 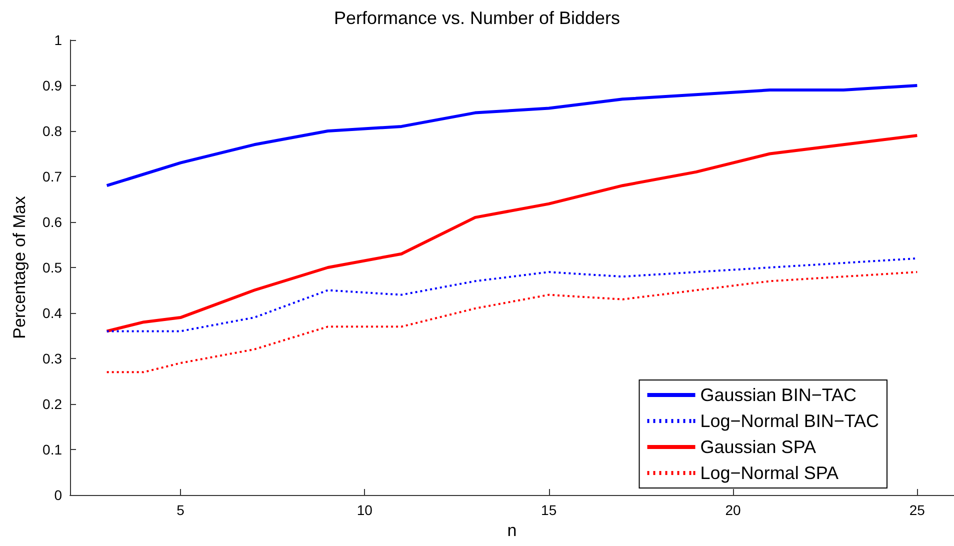 I want to click on legend-label: Gaussian BIN−TAC, so click(x=778, y=395).